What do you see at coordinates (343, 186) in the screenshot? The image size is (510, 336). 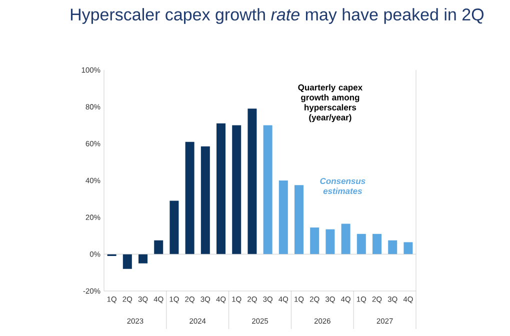 I see `annotation: Consensus estimates` at bounding box center [343, 186].